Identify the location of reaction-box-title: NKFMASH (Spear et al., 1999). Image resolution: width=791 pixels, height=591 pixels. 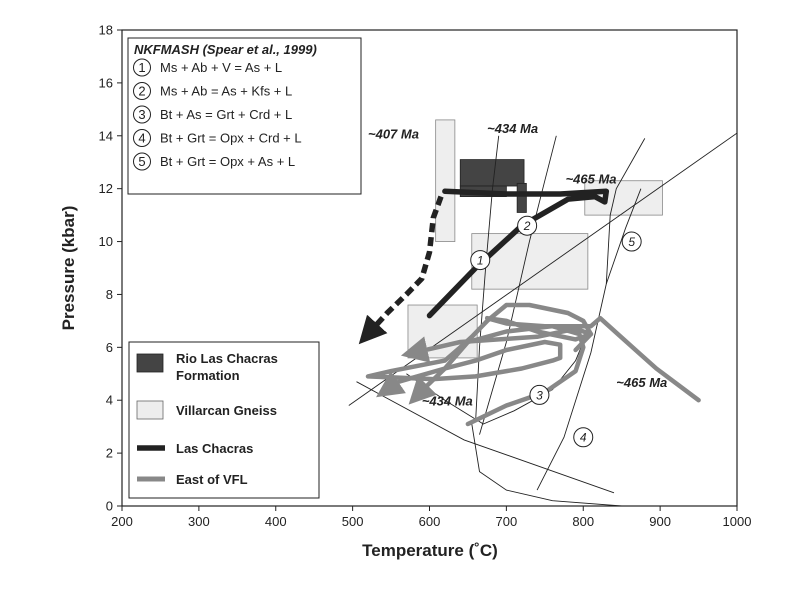
(225, 49).